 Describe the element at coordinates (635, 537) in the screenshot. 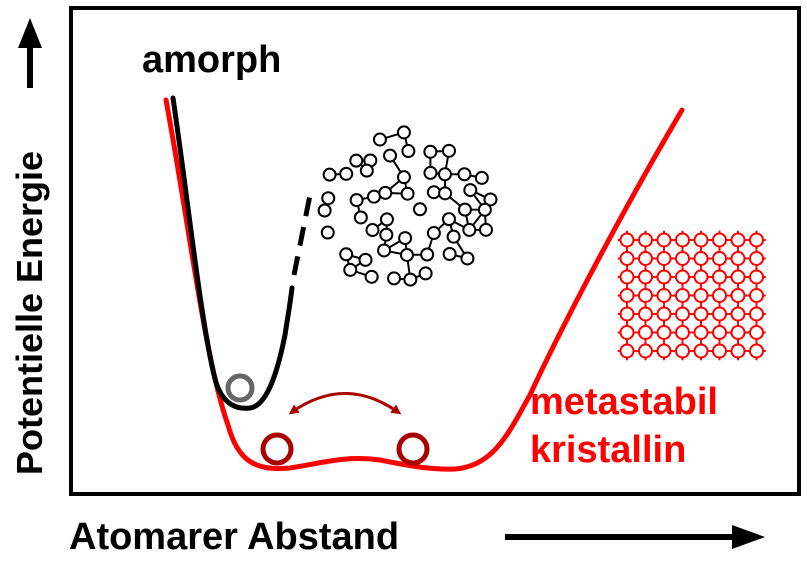

I see `x-axis-arrow` at that location.